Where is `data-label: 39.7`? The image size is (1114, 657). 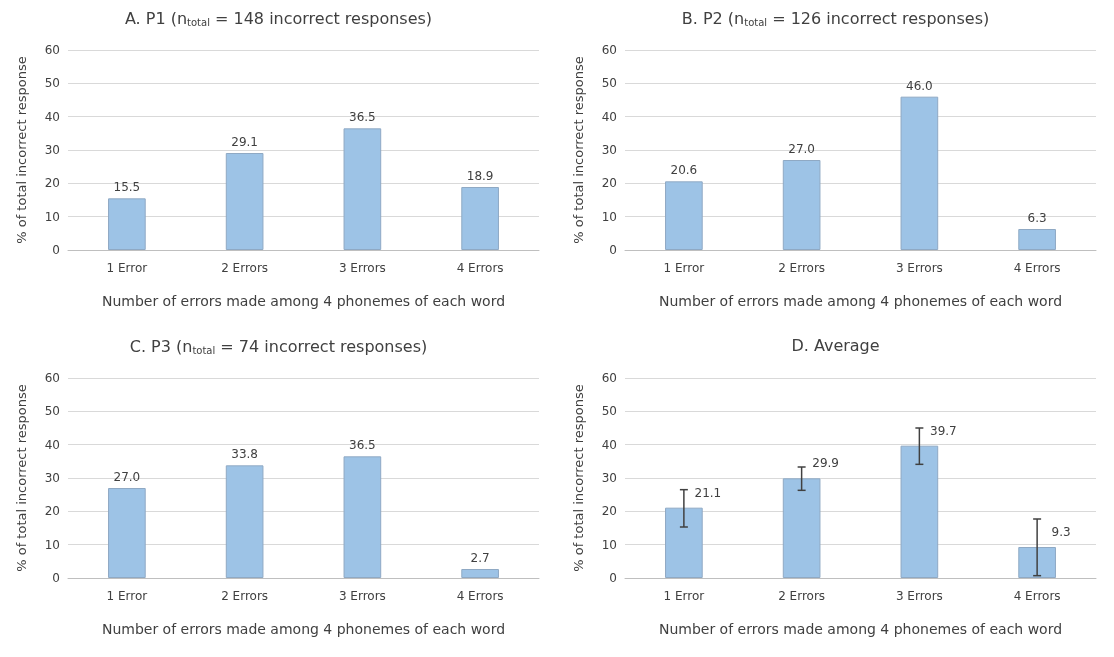 data-label: 39.7 is located at coordinates (943, 430).